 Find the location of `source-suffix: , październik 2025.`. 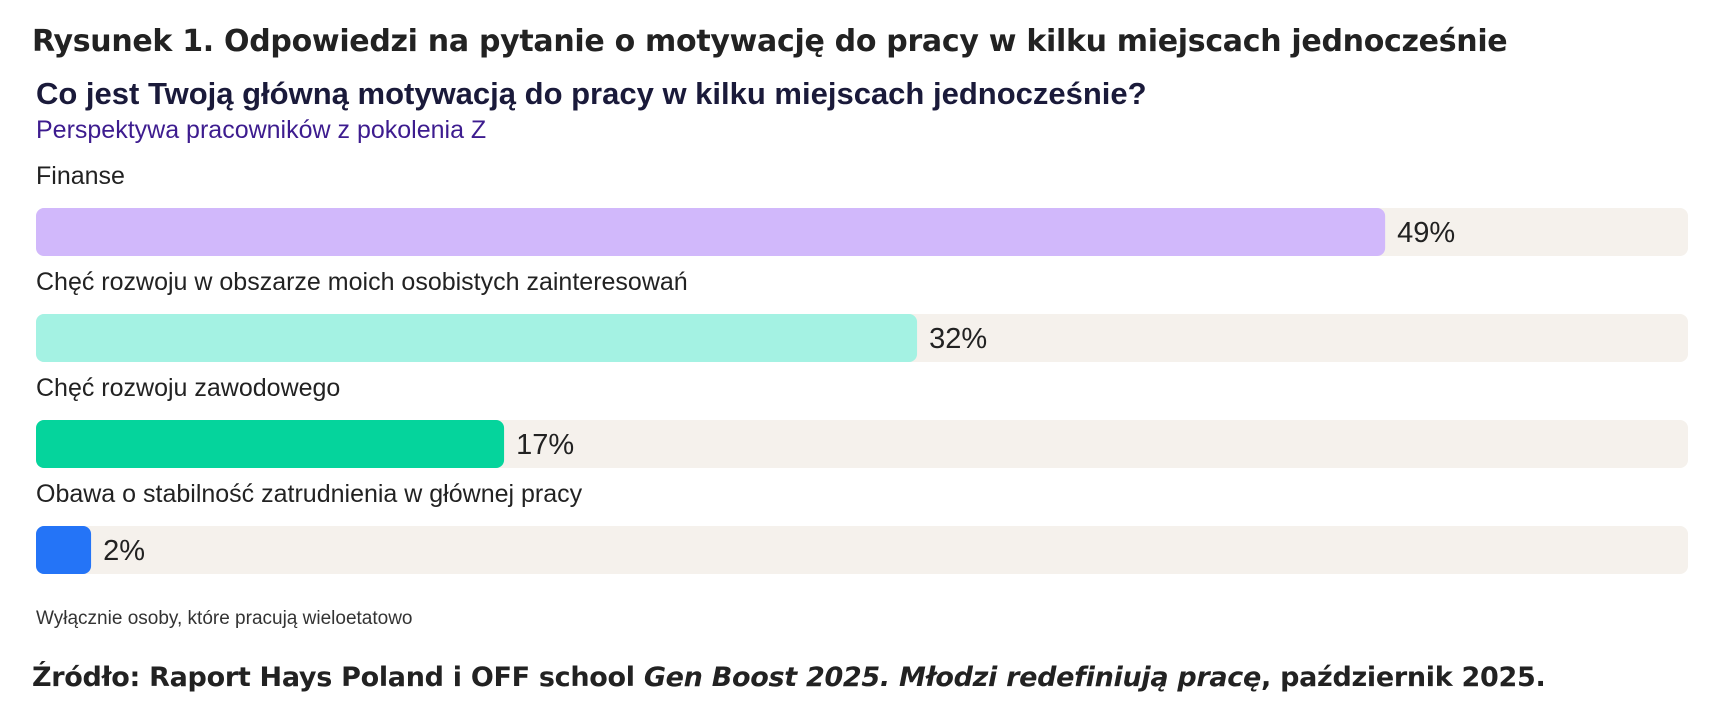

source-suffix: , październik 2025. is located at coordinates (1403, 677).